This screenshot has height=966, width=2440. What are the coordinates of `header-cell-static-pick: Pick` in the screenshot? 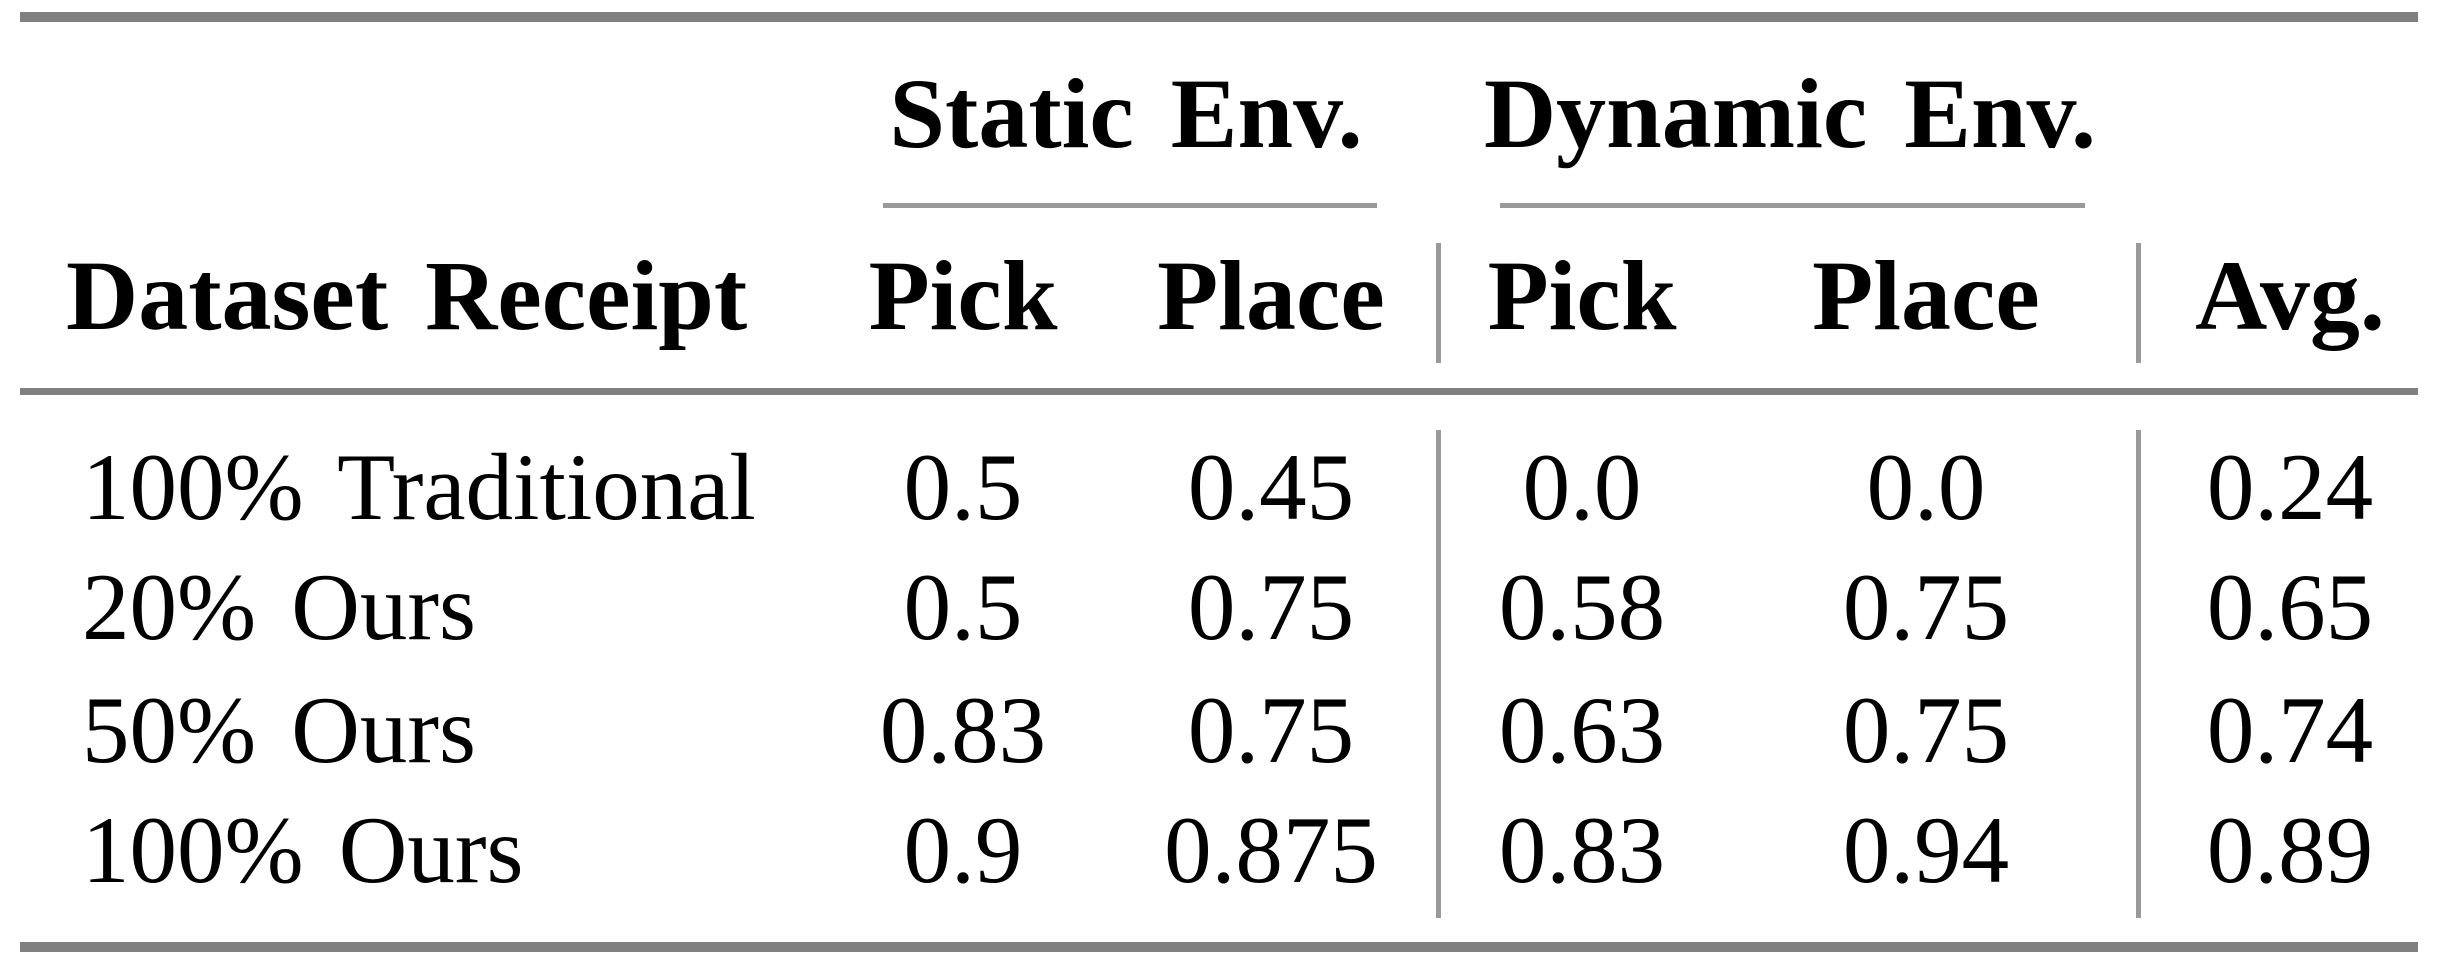 It's located at (963, 295).